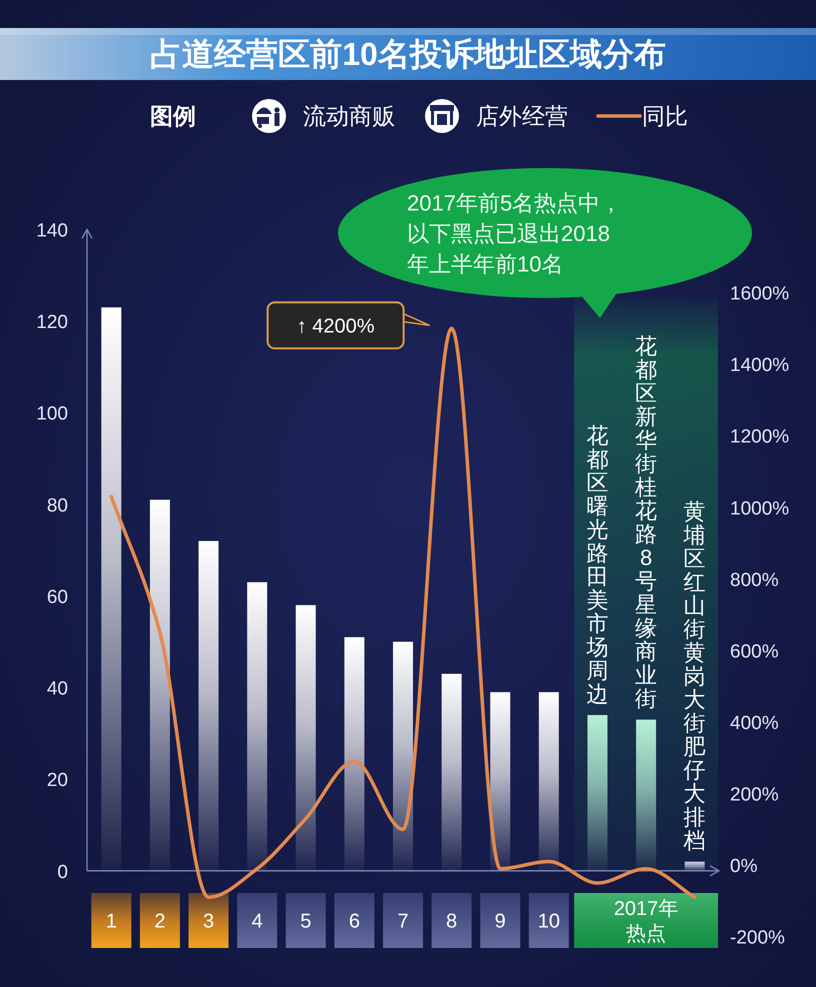  Describe the element at coordinates (744, 867) in the screenshot. I see `y2-tick-label: 0%` at that location.